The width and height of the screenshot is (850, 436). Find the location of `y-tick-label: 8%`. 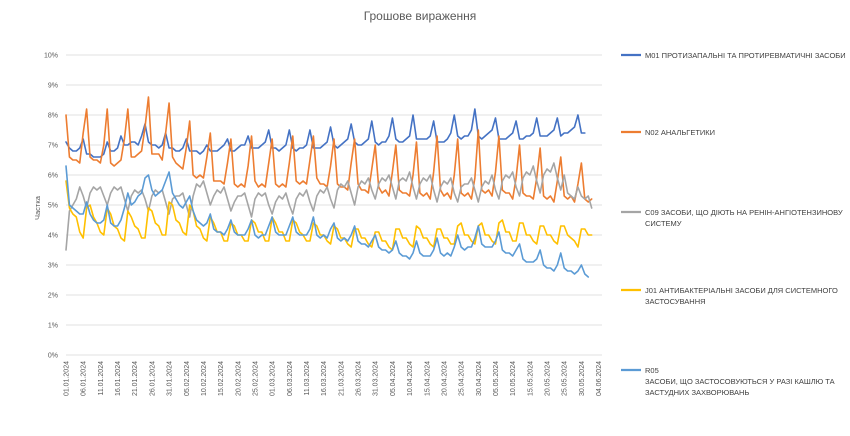

y-tick-label: 8% is located at coordinates (53, 116).